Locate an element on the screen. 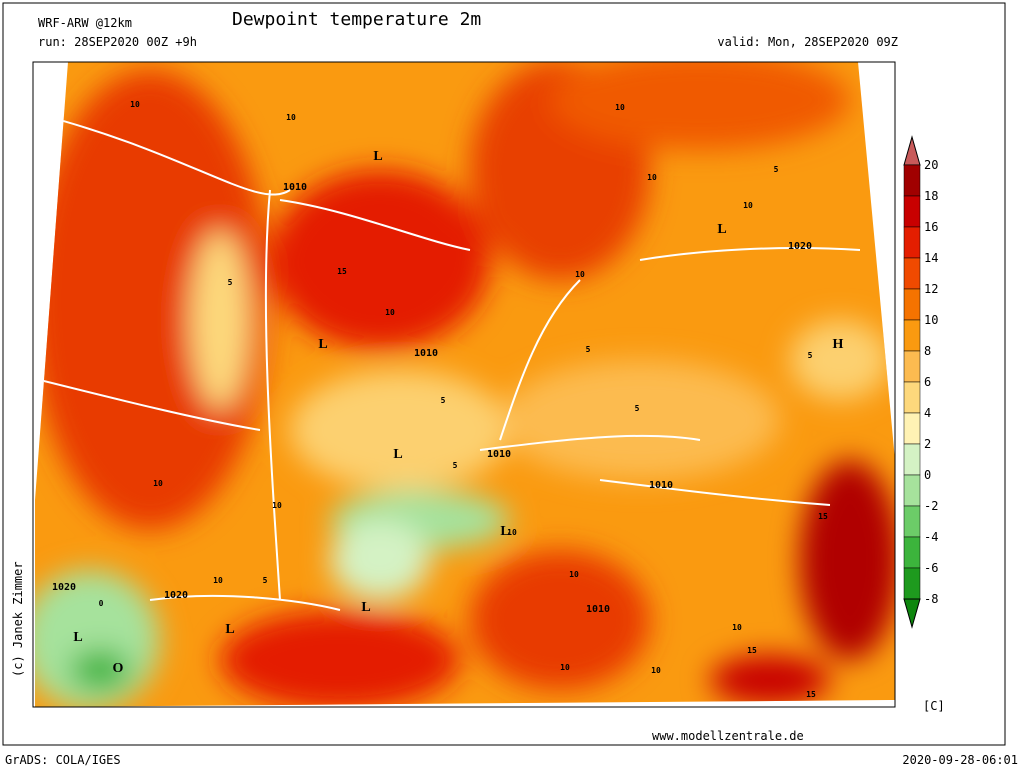 The height and width of the screenshot is (772, 1024). run-label: run: 28SEP2020 00Z +9h is located at coordinates (117, 42).